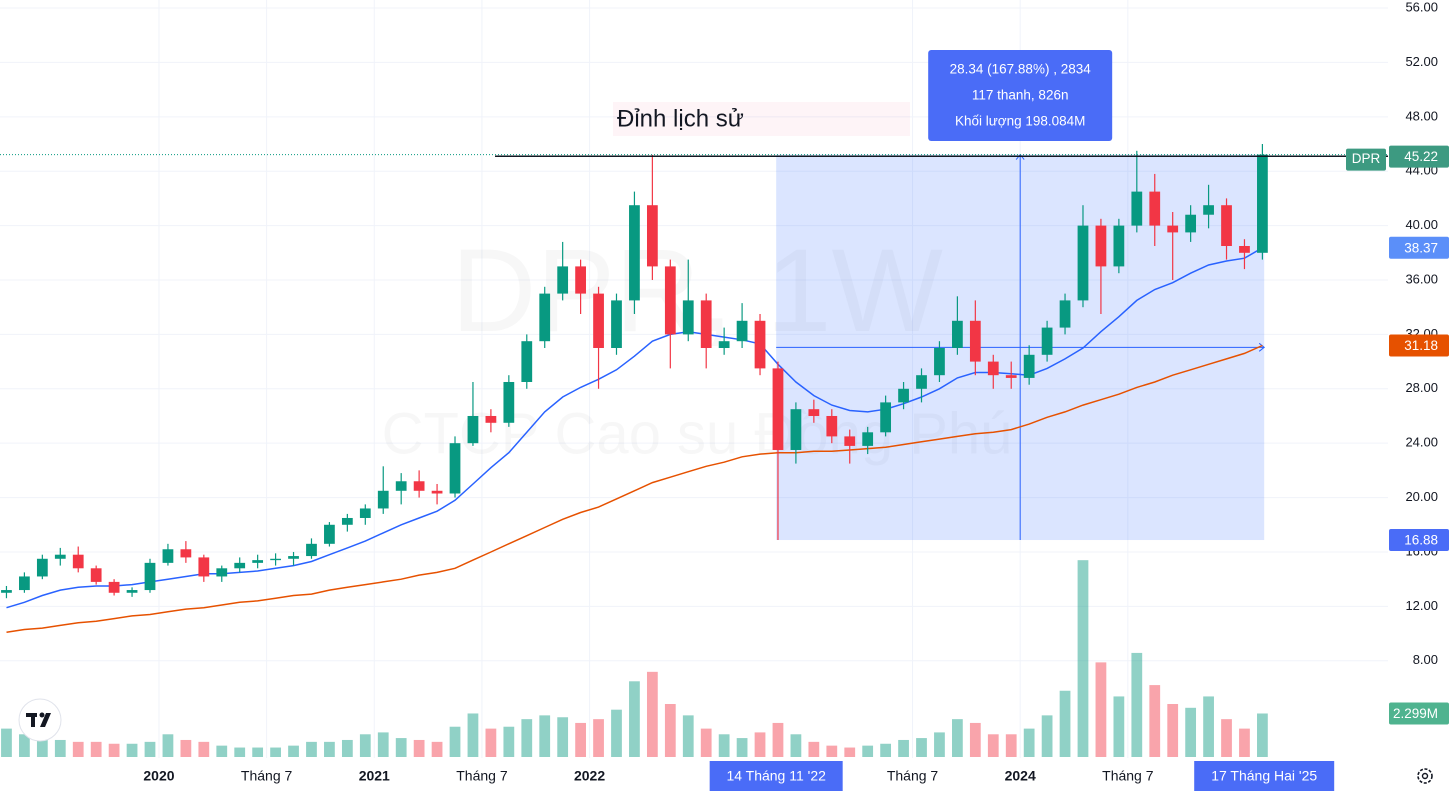 This screenshot has height=791, width=1456. What do you see at coordinates (1421, 61) in the screenshot?
I see `y-tick-label: 52.00` at bounding box center [1421, 61].